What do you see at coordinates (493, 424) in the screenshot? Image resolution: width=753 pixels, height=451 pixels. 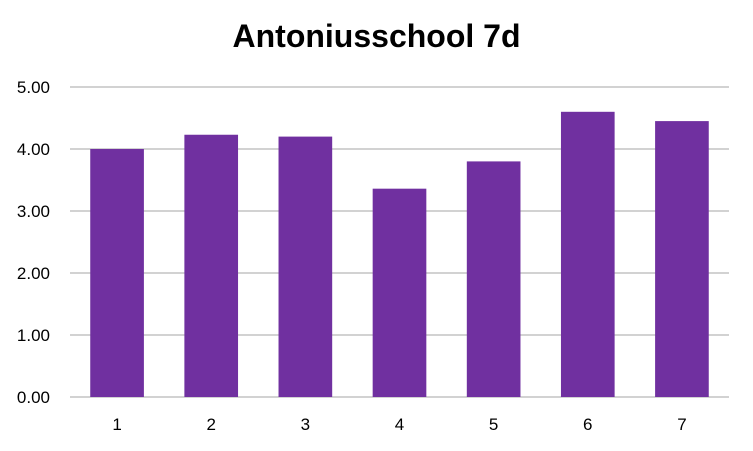 I see `x-tick-label: 5` at bounding box center [493, 424].